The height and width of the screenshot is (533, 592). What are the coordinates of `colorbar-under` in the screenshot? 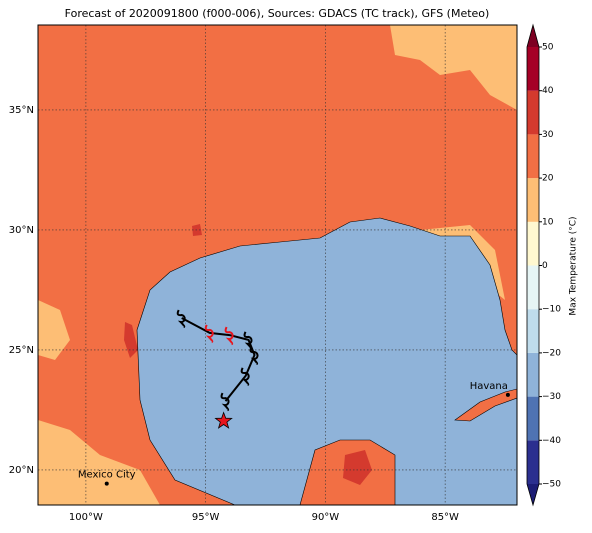 It's located at (533, 494).